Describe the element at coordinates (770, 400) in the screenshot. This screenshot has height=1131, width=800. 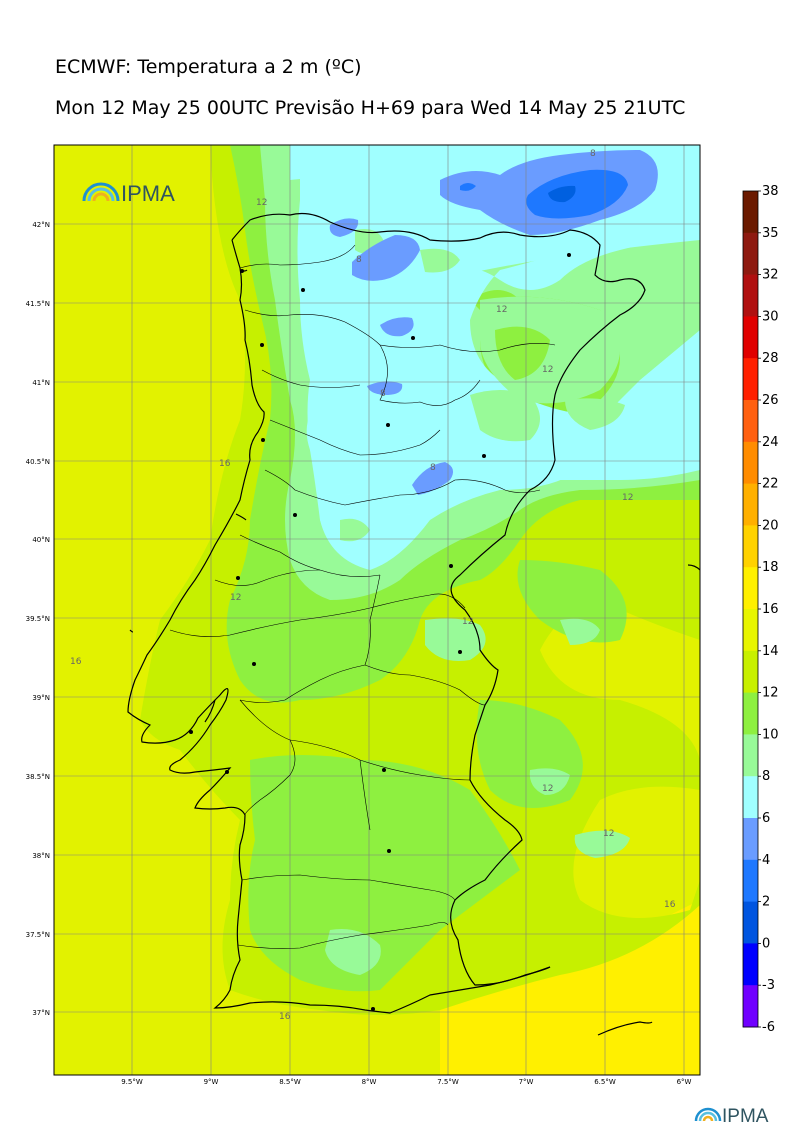
I see `colorbar-label: 26` at that location.